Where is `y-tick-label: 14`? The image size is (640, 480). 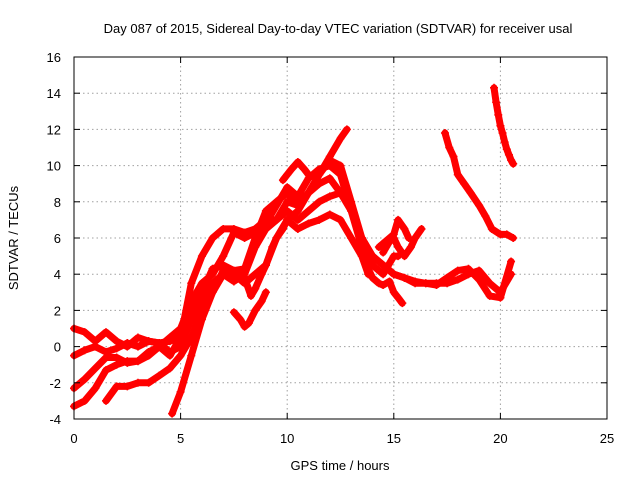
y-tick-label: 14 is located at coordinates (54, 93).